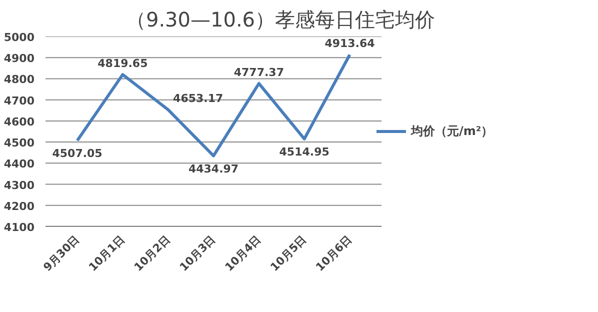 This screenshot has width=598, height=312. Describe the element at coordinates (61, 253) in the screenshot. I see `x-tick-label: 9月30日` at that location.